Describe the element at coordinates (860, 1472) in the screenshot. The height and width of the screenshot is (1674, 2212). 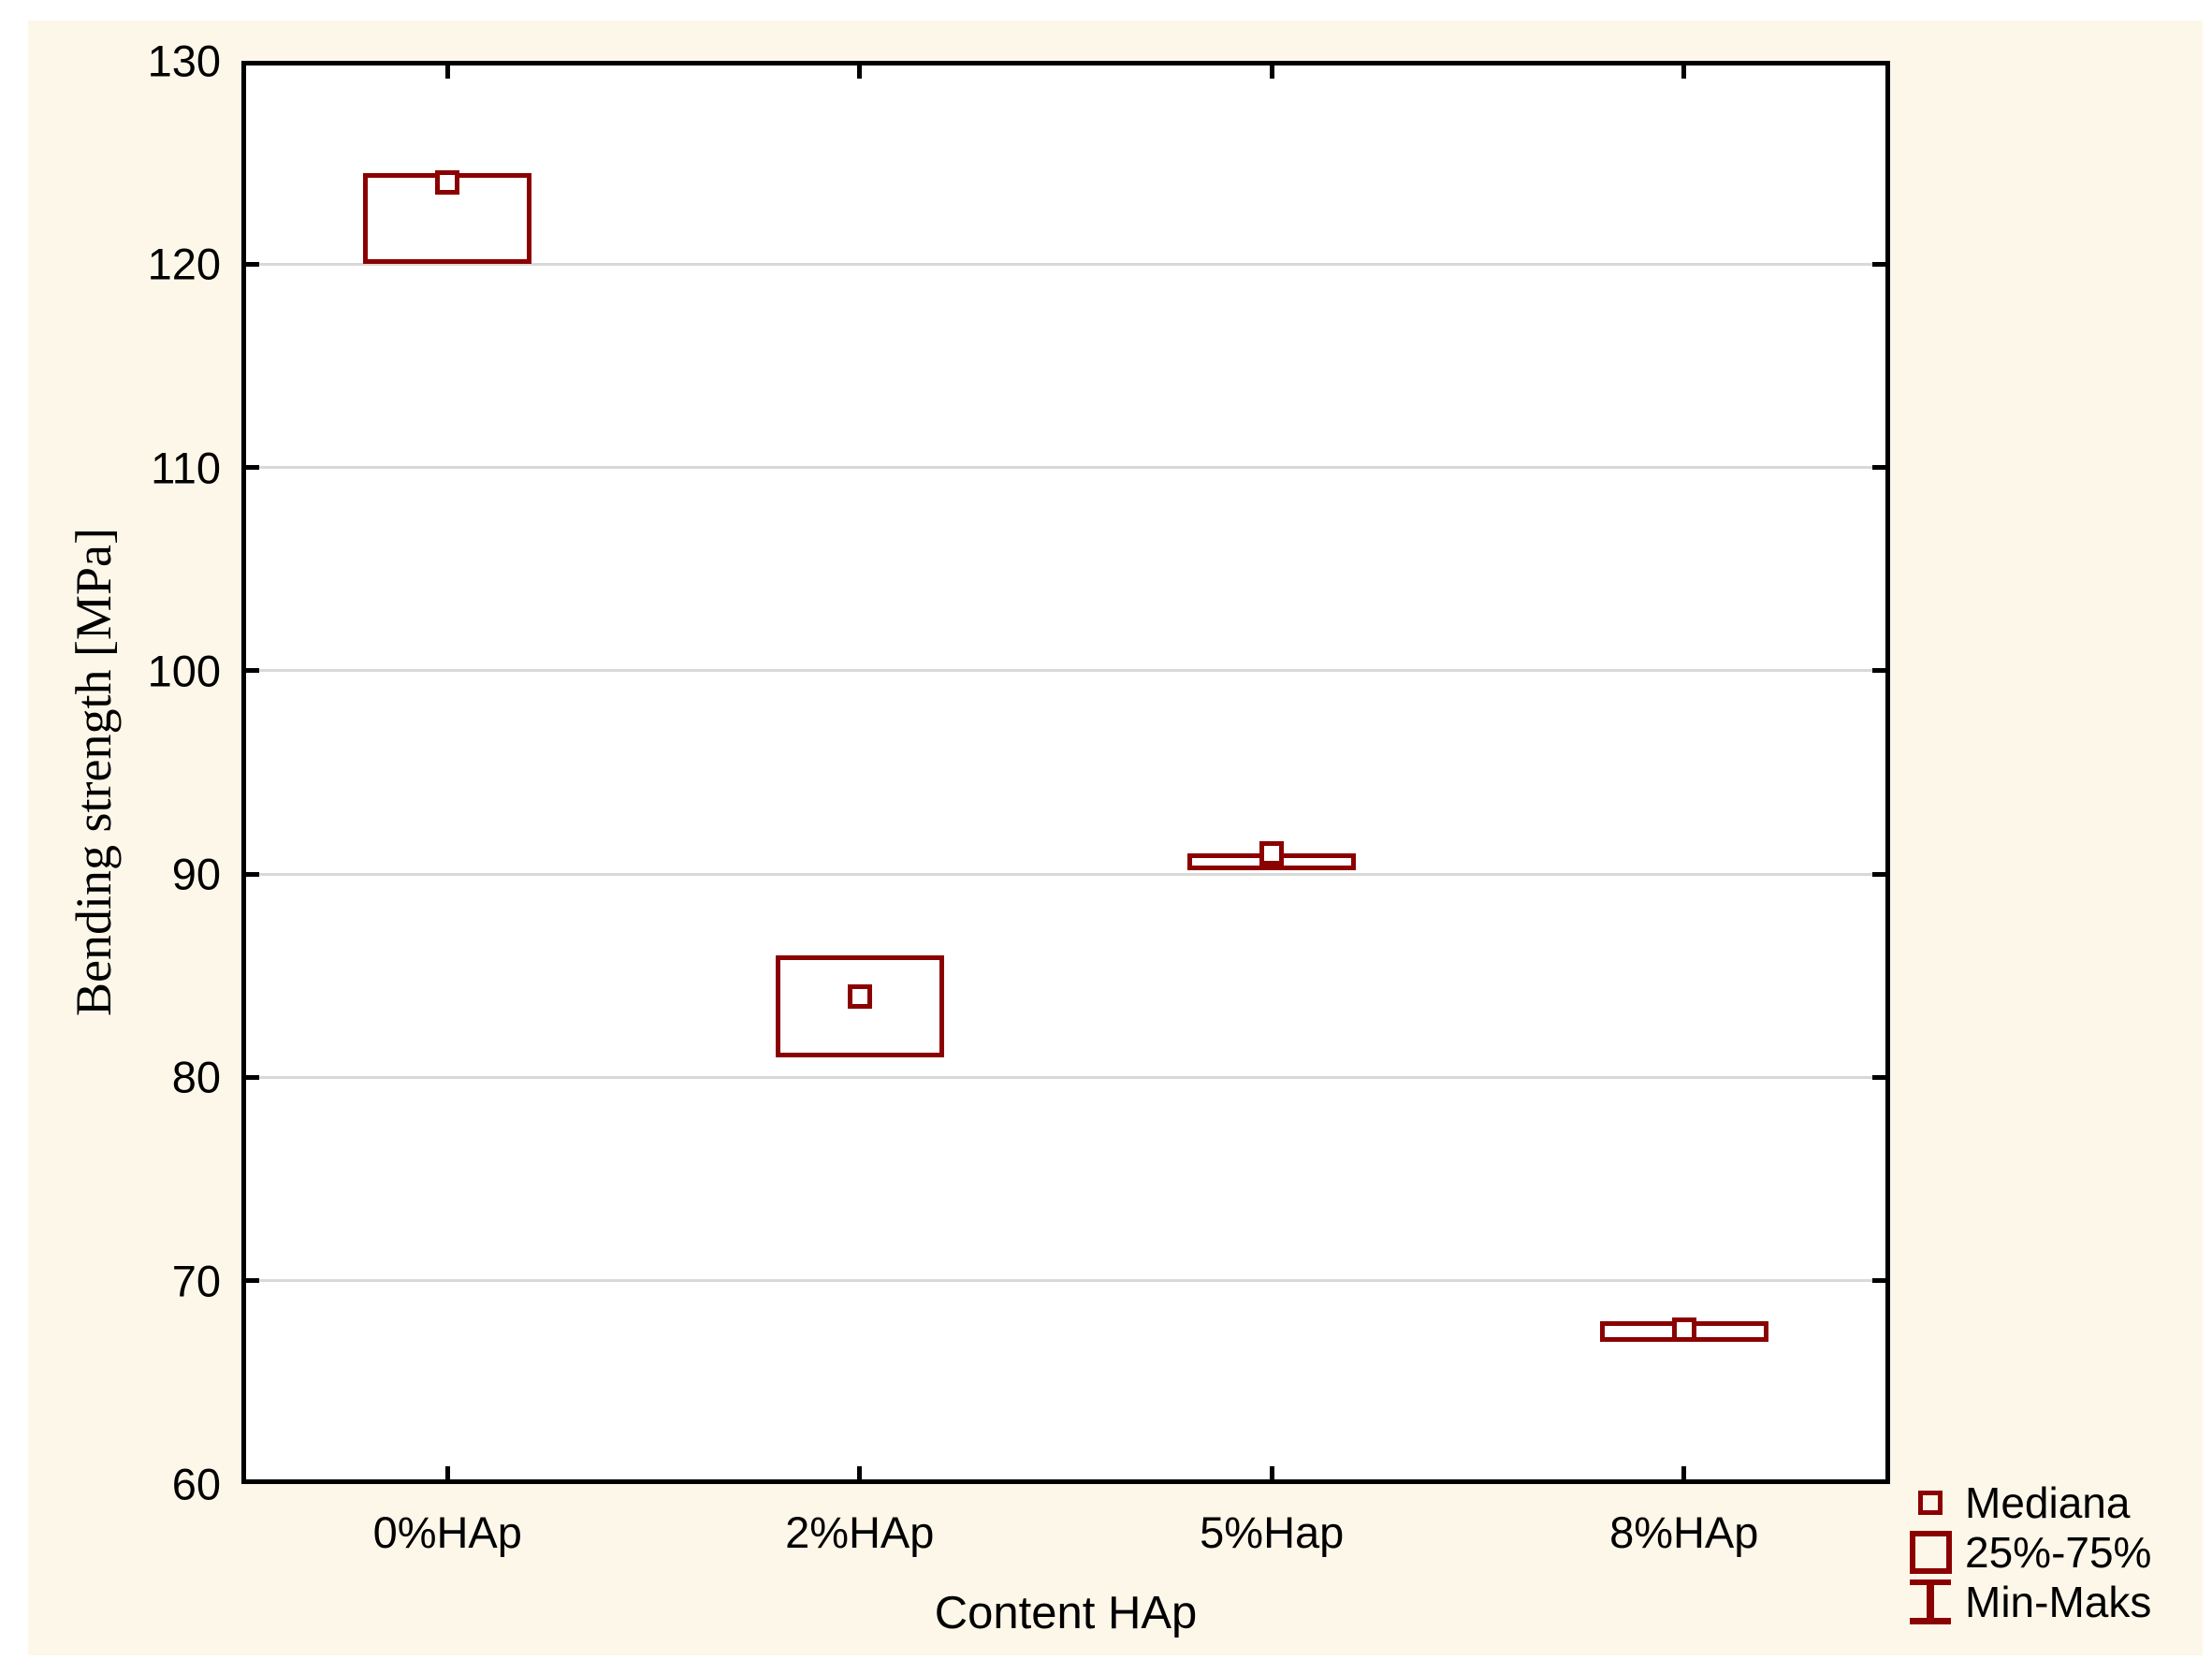
I see `category-tick-bottom-2%HAp` at that location.